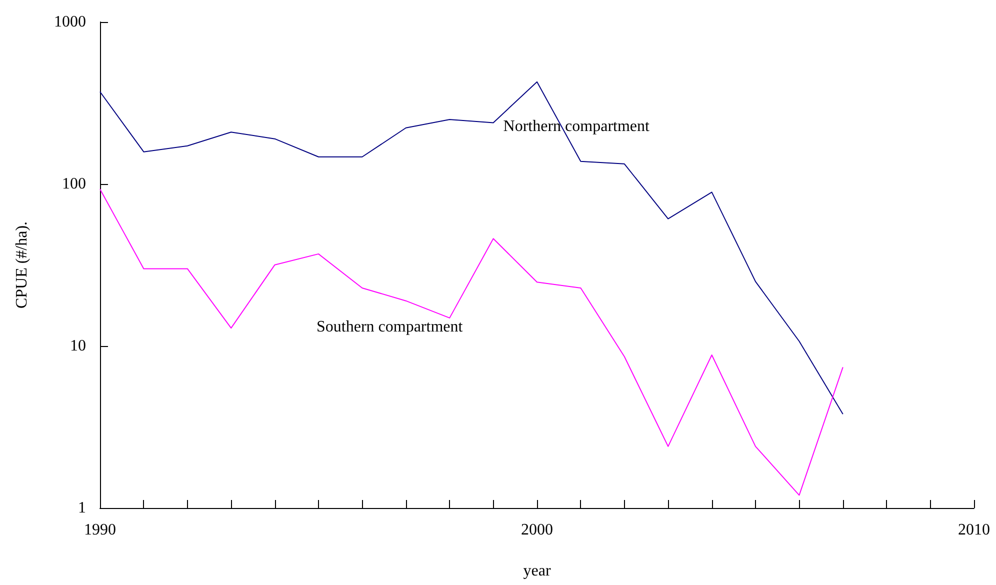  What do you see at coordinates (974, 530) in the screenshot?
I see `x-tick-label: 2010` at bounding box center [974, 530].